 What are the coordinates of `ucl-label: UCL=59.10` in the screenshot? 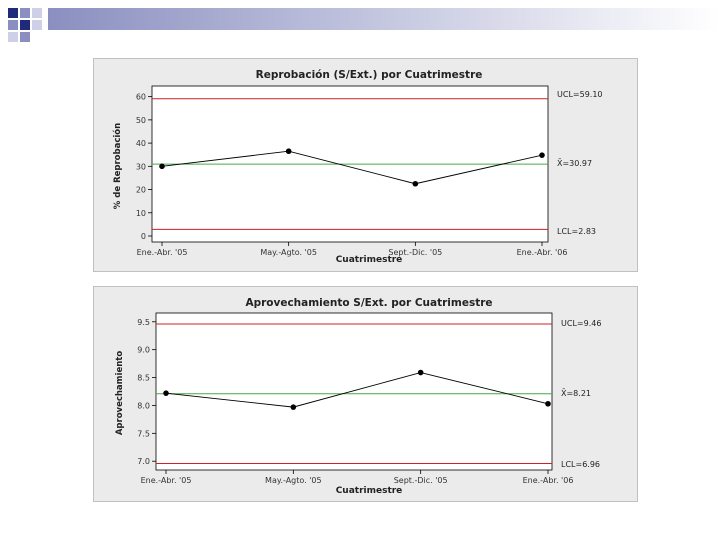 It's located at (580, 94).